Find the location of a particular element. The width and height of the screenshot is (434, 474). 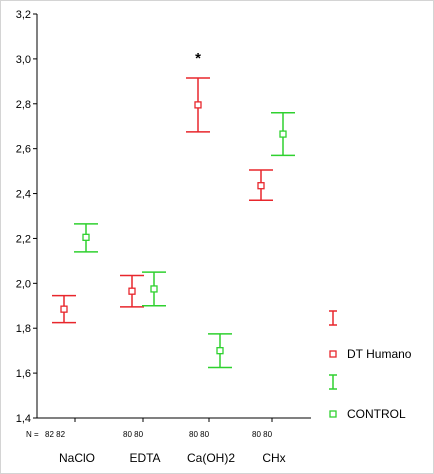

y-tick-label: 2,4 is located at coordinates (23, 195).